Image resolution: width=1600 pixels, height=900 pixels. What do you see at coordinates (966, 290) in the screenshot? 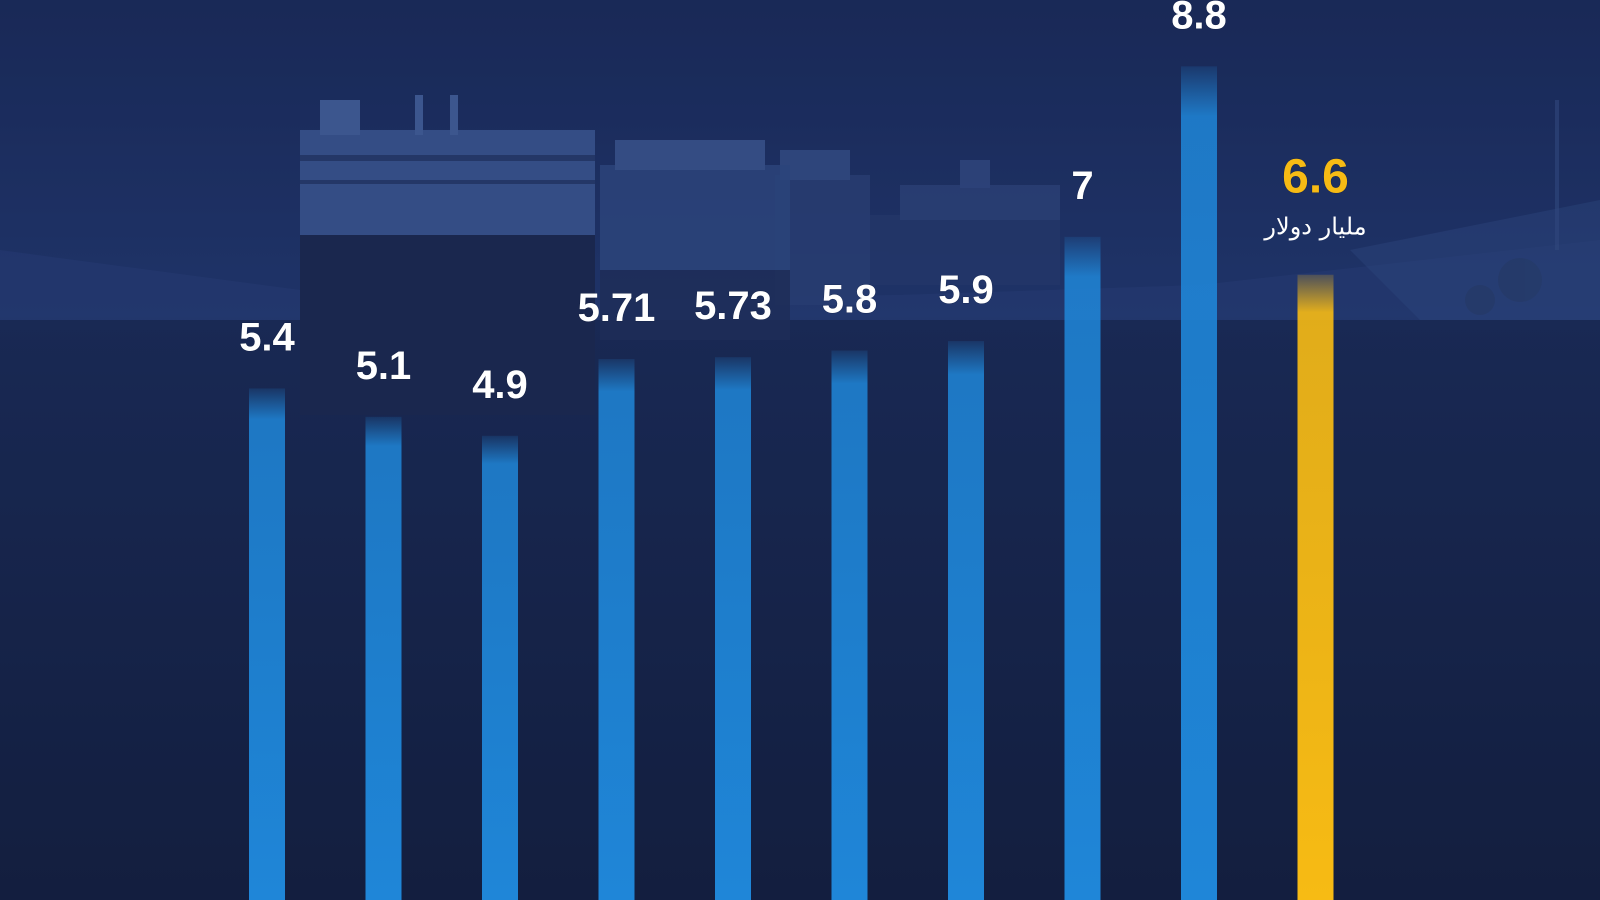
I see `data-label: 5.9` at bounding box center [966, 290].